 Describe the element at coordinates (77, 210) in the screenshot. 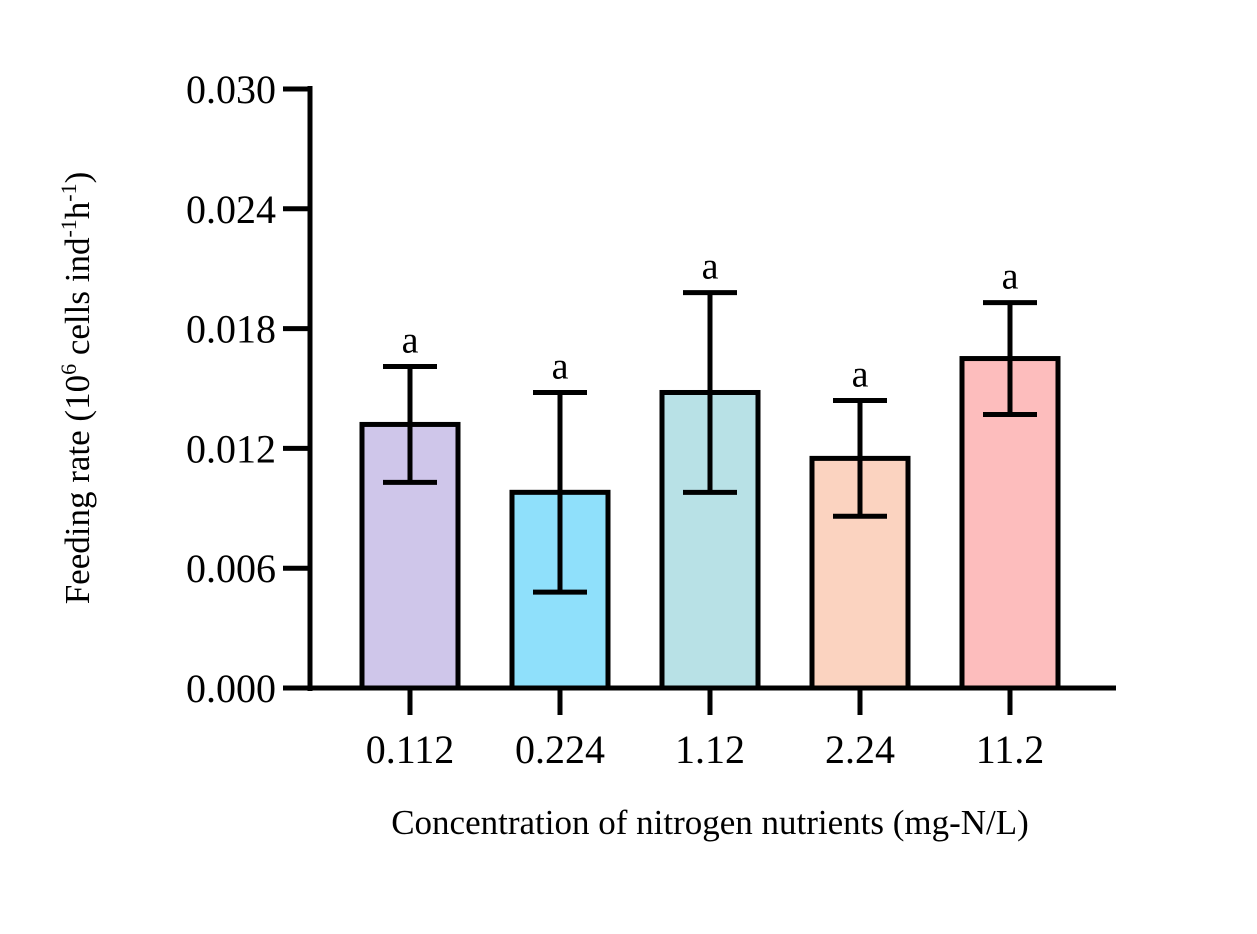

I see `y-axis-title-mid2: h` at that location.